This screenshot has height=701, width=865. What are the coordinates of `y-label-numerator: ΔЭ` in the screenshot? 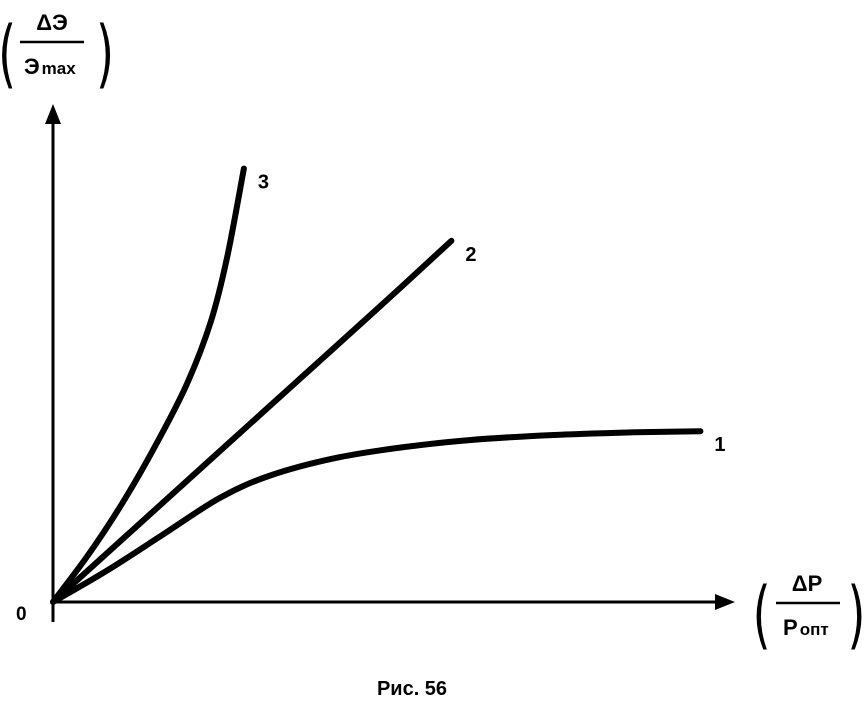 It's located at (51, 22).